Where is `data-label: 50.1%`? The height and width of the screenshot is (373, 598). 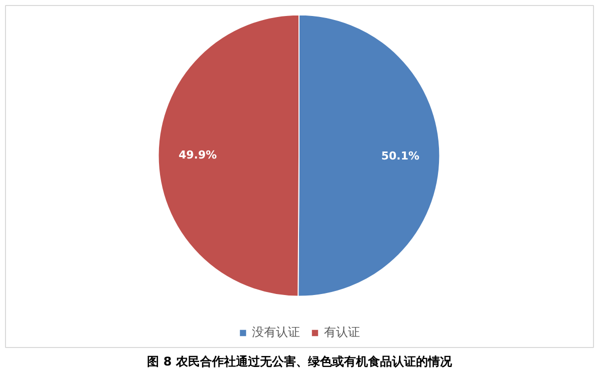 data-label: 50.1% is located at coordinates (400, 155).